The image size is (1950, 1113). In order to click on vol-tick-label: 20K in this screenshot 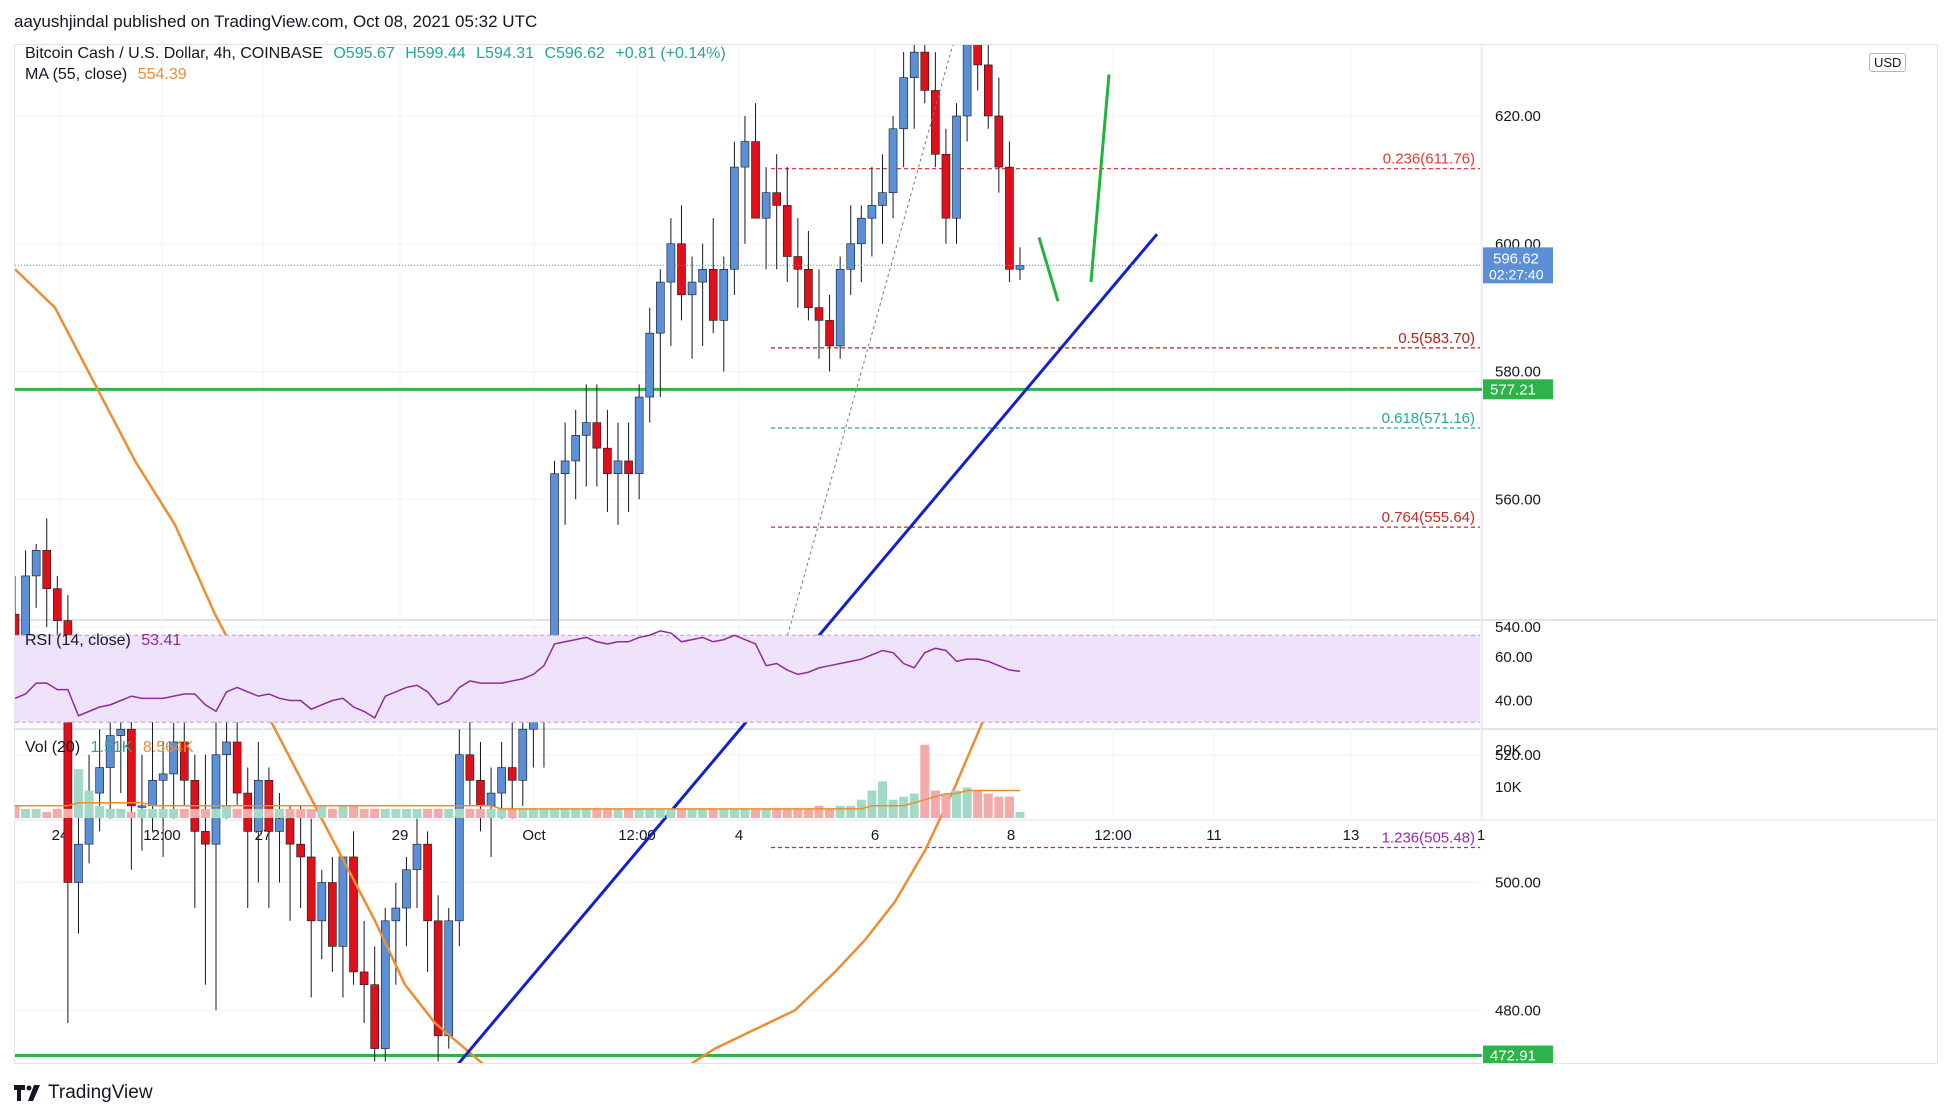, I will do `click(1508, 750)`.